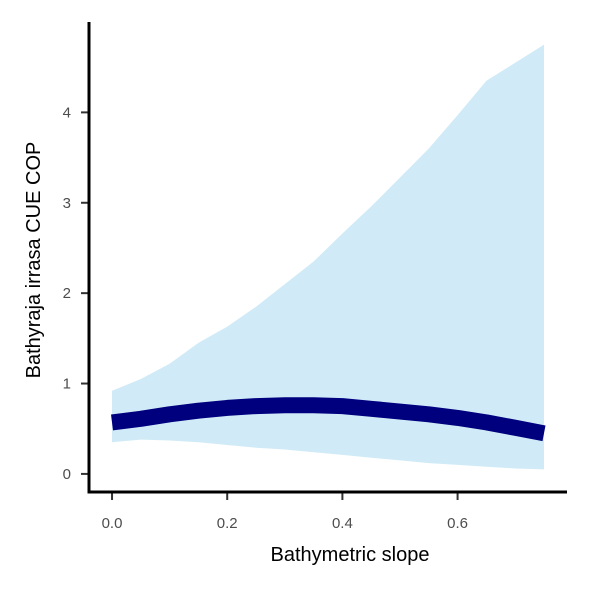 The height and width of the screenshot is (590, 590). I want to click on y-tick-label: 2, so click(67, 293).